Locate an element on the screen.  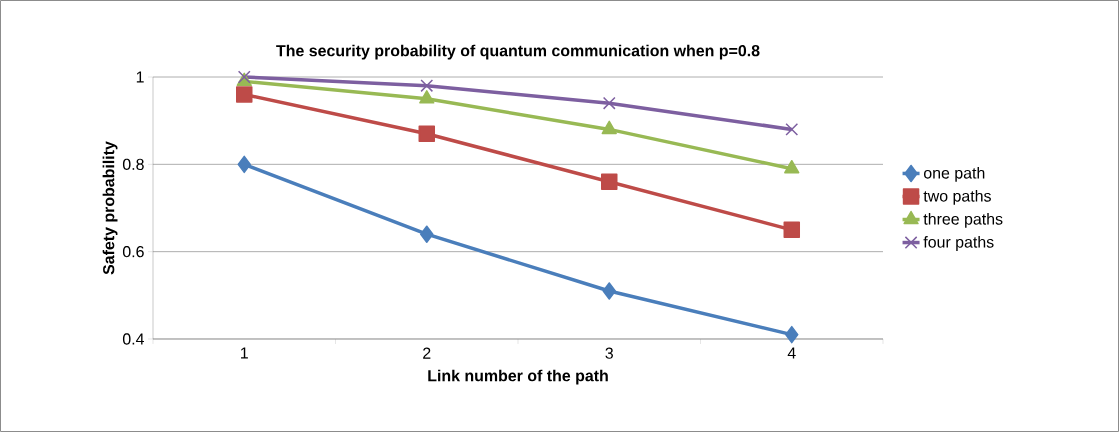
legend-label: four paths is located at coordinates (958, 243).